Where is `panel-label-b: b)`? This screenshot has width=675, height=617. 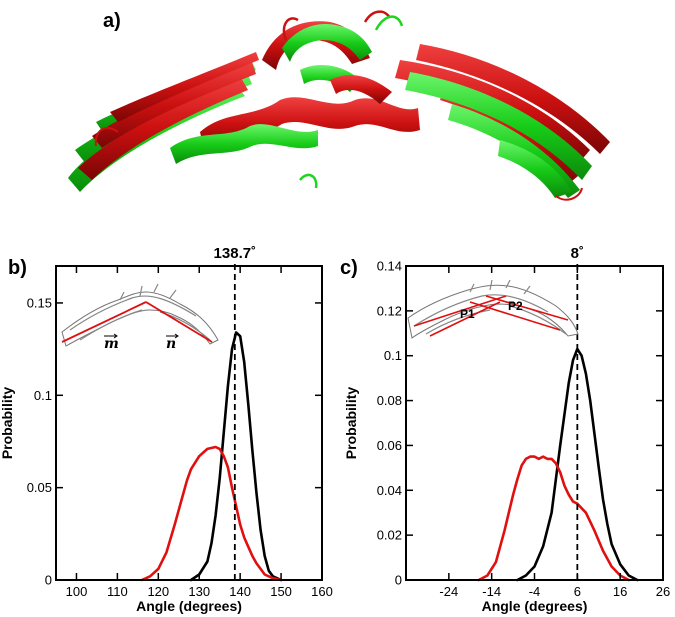
panel-label-b: b) is located at coordinates (17, 268).